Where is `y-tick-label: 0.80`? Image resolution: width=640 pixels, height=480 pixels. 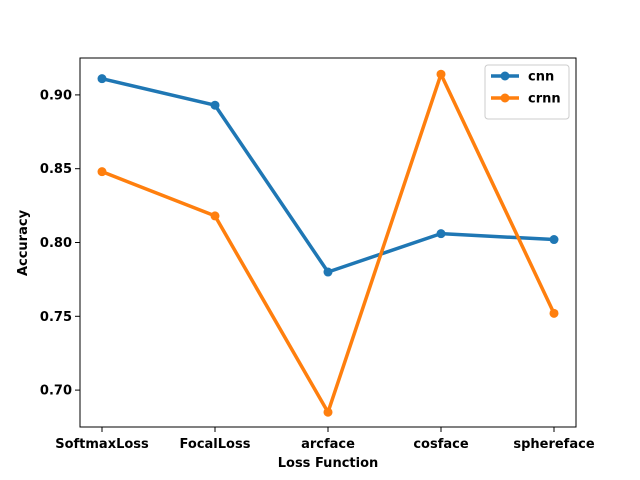 y-tick-label: 0.80 is located at coordinates (56, 243).